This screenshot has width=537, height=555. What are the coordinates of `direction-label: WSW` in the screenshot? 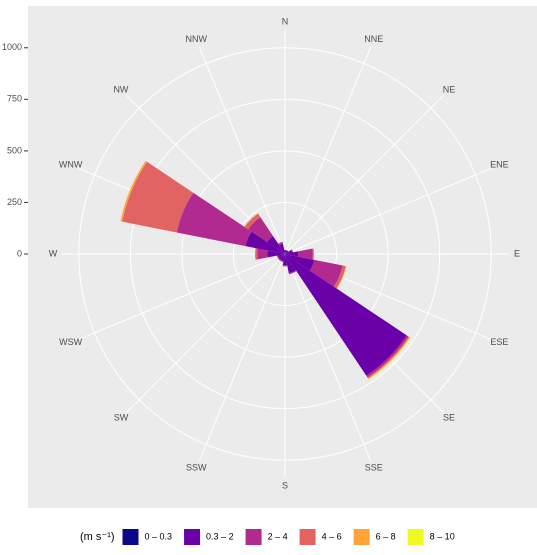 It's located at (70, 342).